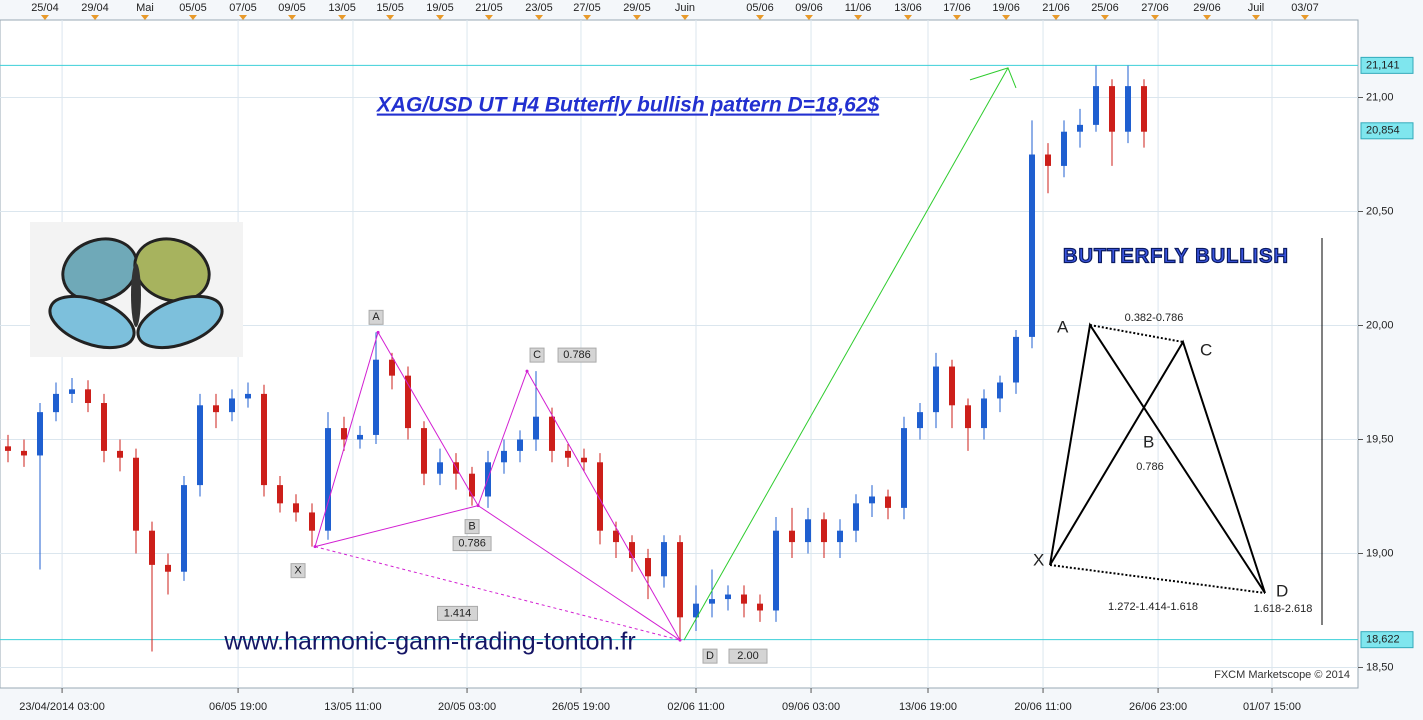 The image size is (1423, 720). Describe the element at coordinates (1176, 256) in the screenshot. I see `diagram-title: BUTTERFLY BULLISH` at that location.